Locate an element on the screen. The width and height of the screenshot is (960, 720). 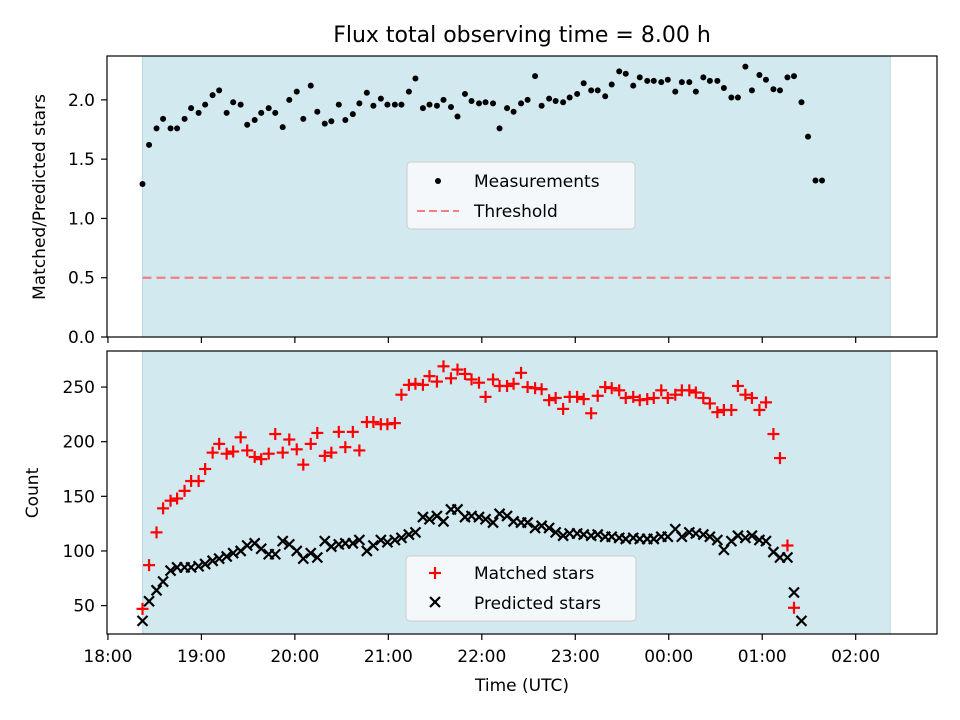
legend-predicted-marker is located at coordinates (435, 602).